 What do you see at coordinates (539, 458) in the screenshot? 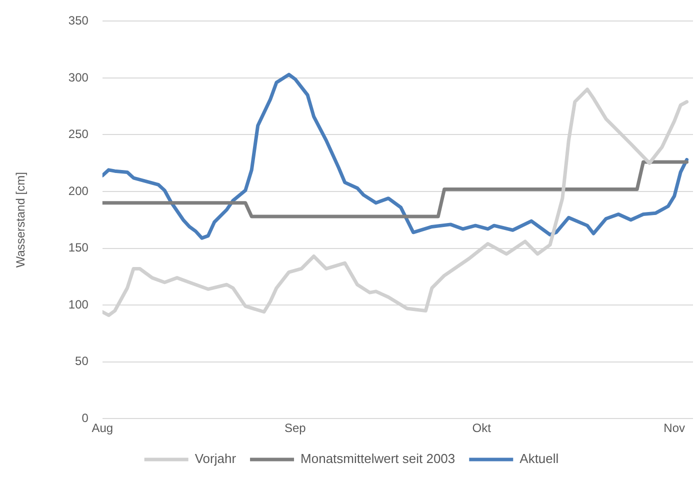
I see `legend-label: Aktuell` at bounding box center [539, 458].